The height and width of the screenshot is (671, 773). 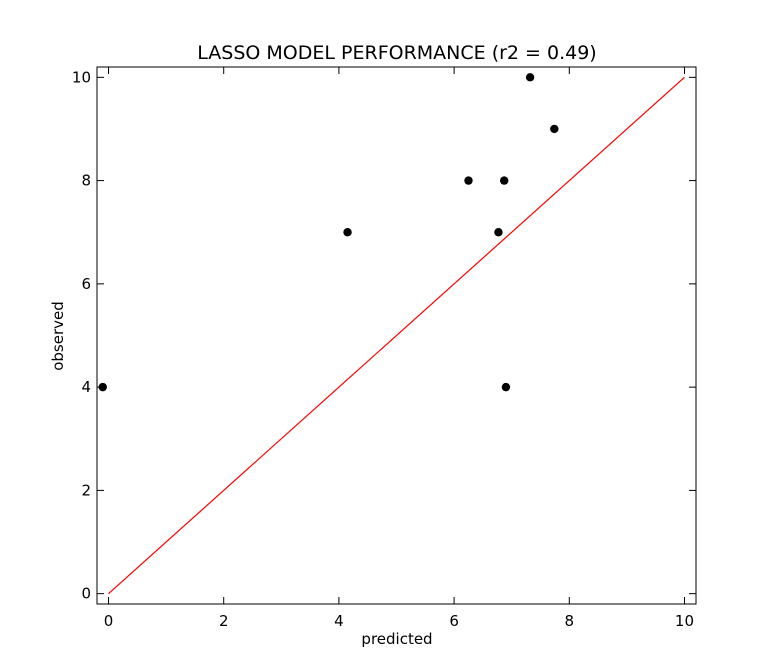 What do you see at coordinates (396, 53) in the screenshot?
I see `chart-title: LASSO MODEL PERFORMANCE (r2 = 0.49)` at bounding box center [396, 53].